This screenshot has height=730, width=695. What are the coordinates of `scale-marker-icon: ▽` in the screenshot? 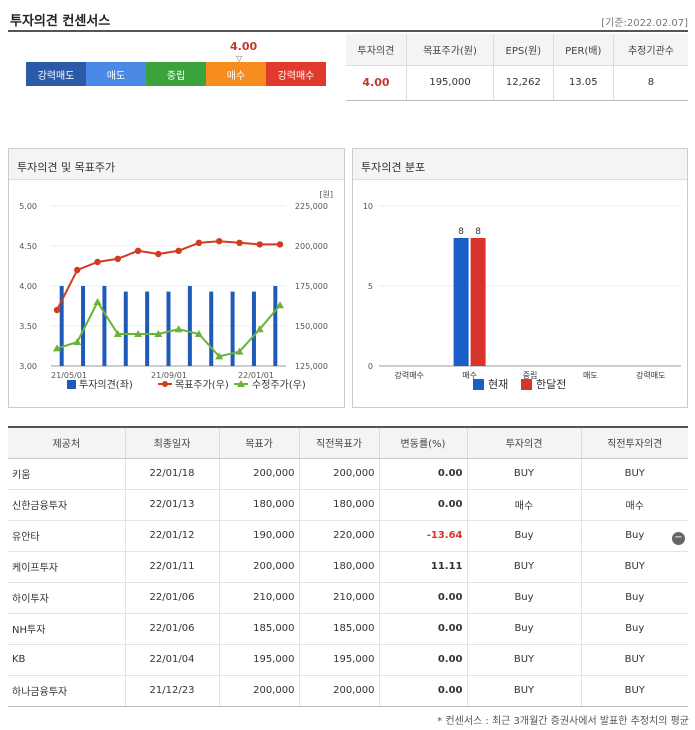 It's located at (239, 58).